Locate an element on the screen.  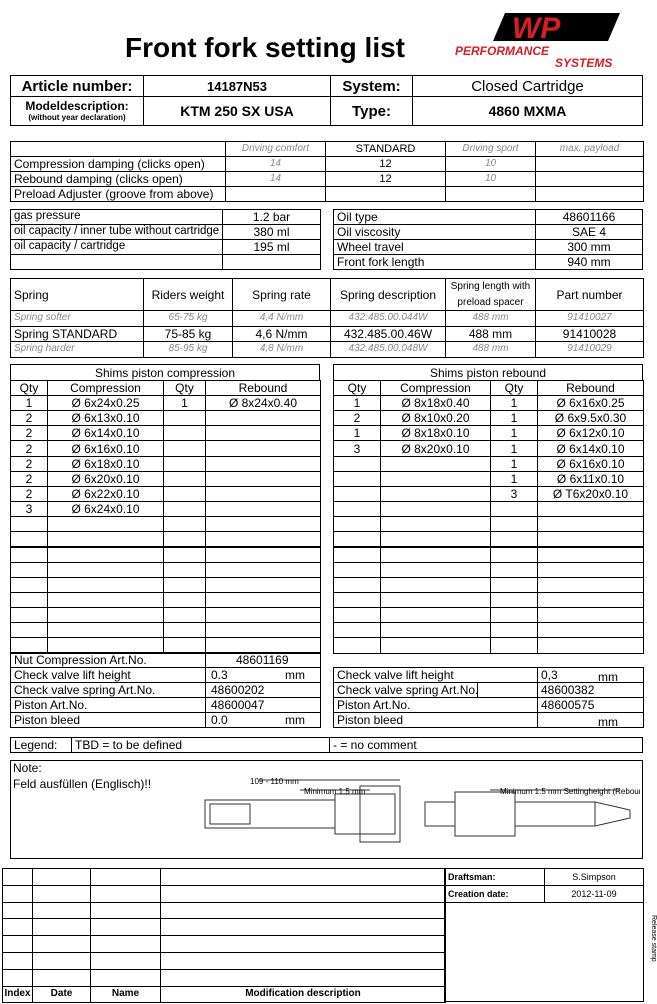
cell-text: Front fork length is located at coordinates (434, 262).